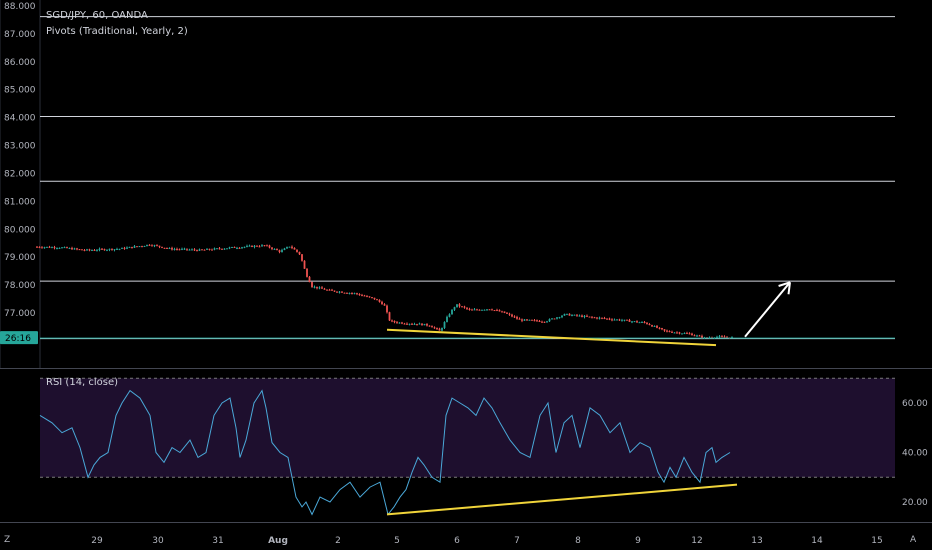  I want to click on rsi-tick-label: 60.00, so click(915, 404).